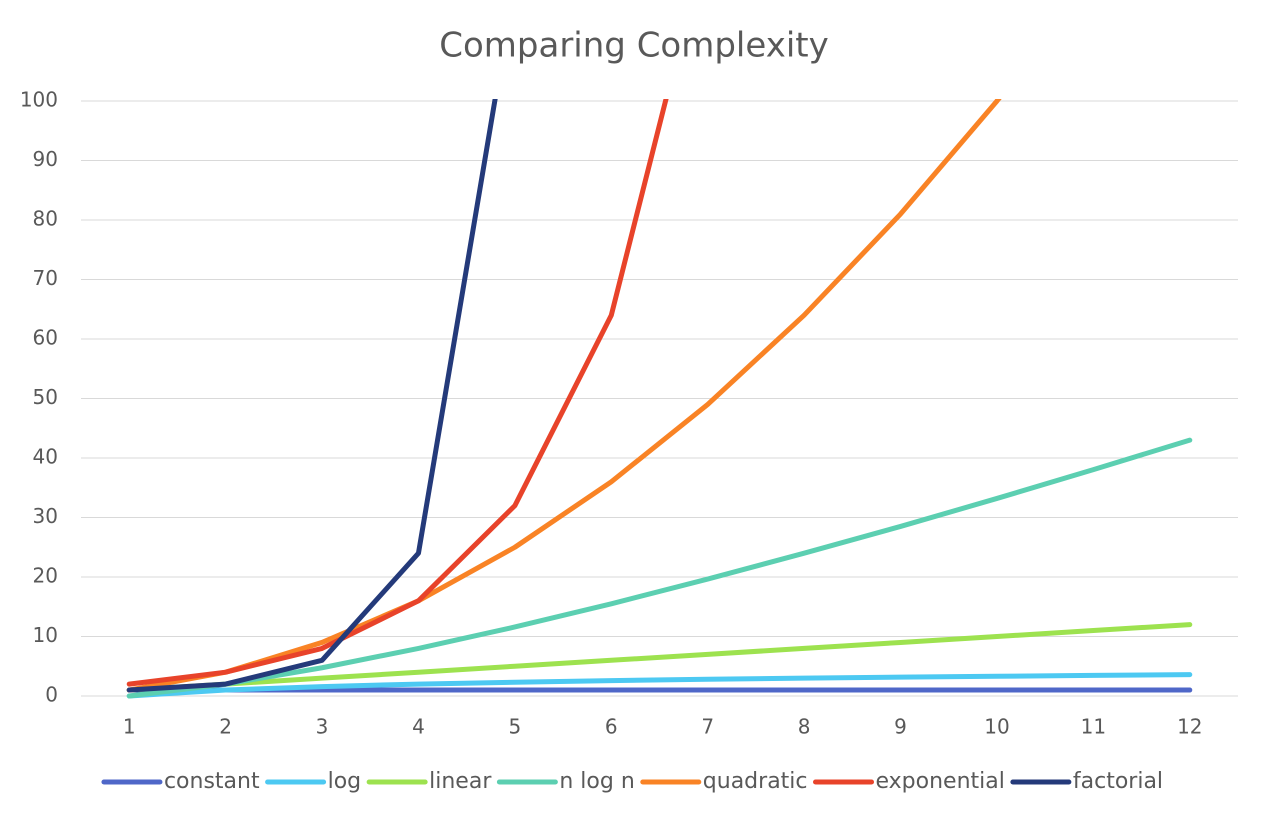 This screenshot has height=823, width=1267. What do you see at coordinates (345, 781) in the screenshot?
I see `legend-label: log` at bounding box center [345, 781].